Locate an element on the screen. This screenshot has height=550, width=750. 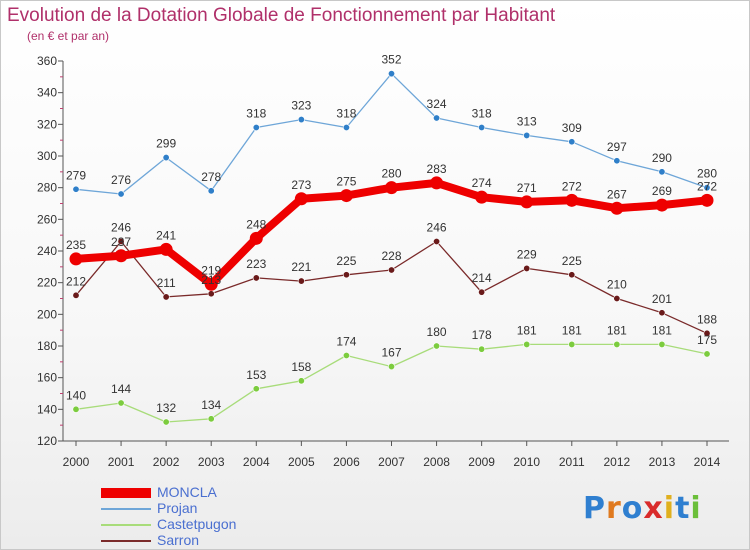
legend-item-projan: Projan is located at coordinates (211, 508).